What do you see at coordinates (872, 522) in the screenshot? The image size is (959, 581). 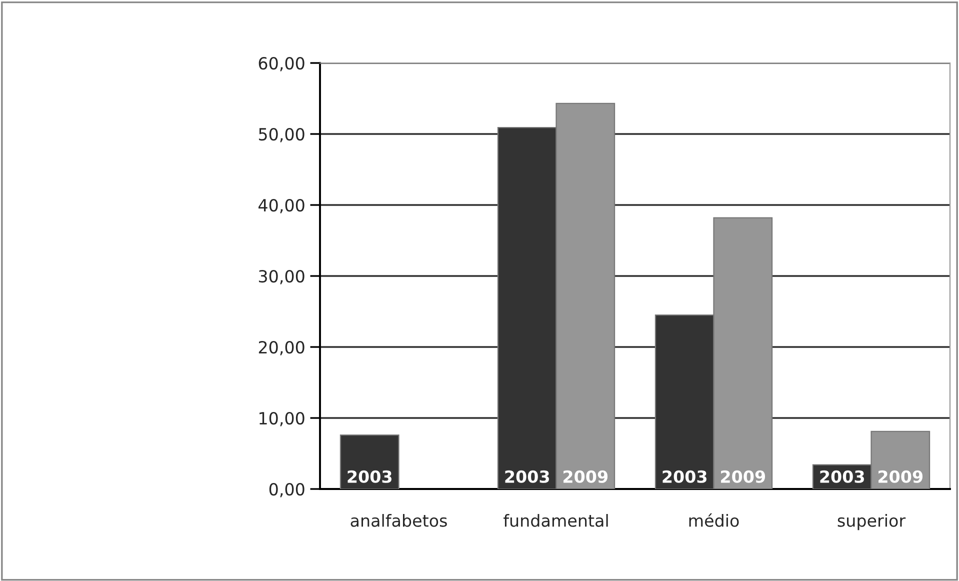 I see `x-tick-label: superior` at bounding box center [872, 522].